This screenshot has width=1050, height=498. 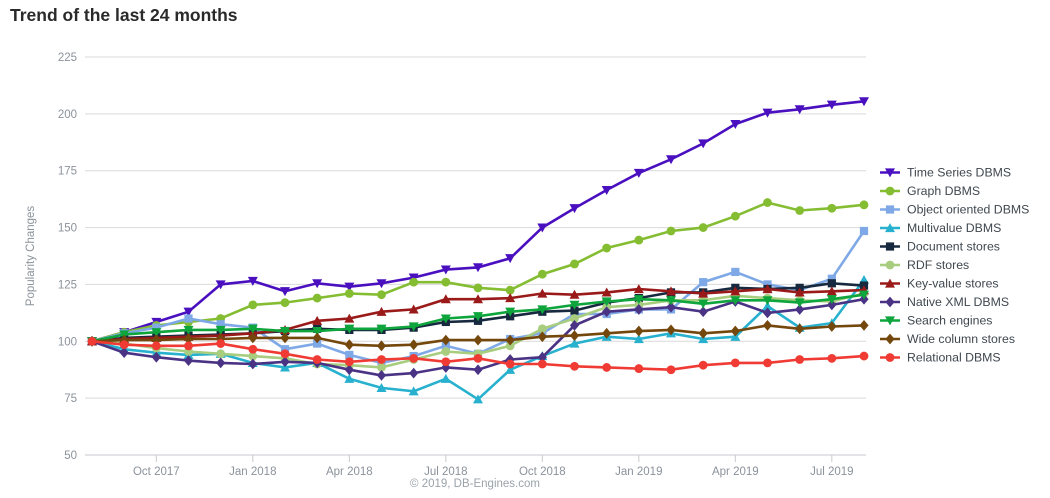 What do you see at coordinates (349, 472) in the screenshot?
I see `x-tick-label: Apr 2018` at bounding box center [349, 472].